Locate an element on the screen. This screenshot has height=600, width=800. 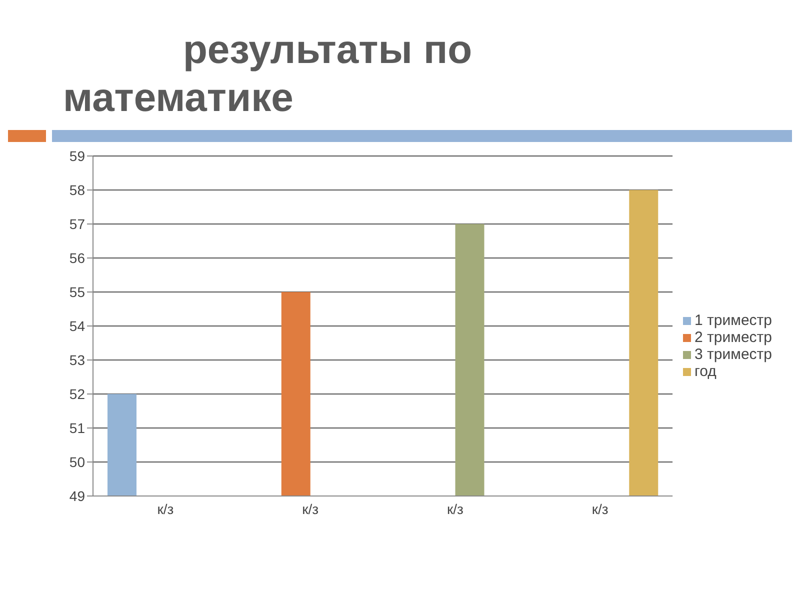
y-tick-label: 57 is located at coordinates (77, 224).